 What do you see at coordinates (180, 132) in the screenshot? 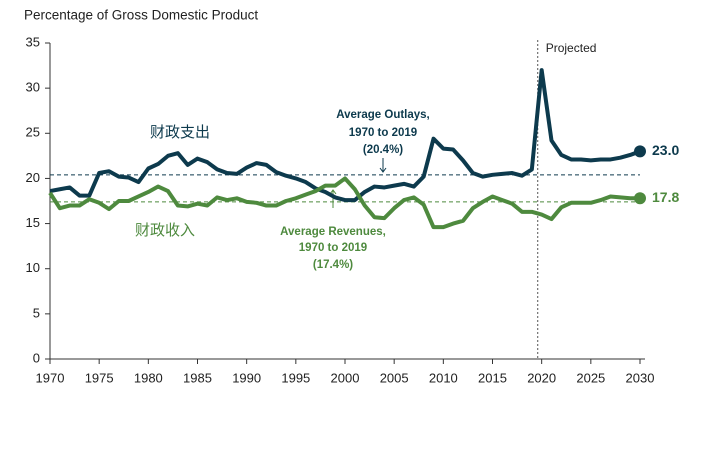
I see `series-label: 财政支出` at bounding box center [180, 132].